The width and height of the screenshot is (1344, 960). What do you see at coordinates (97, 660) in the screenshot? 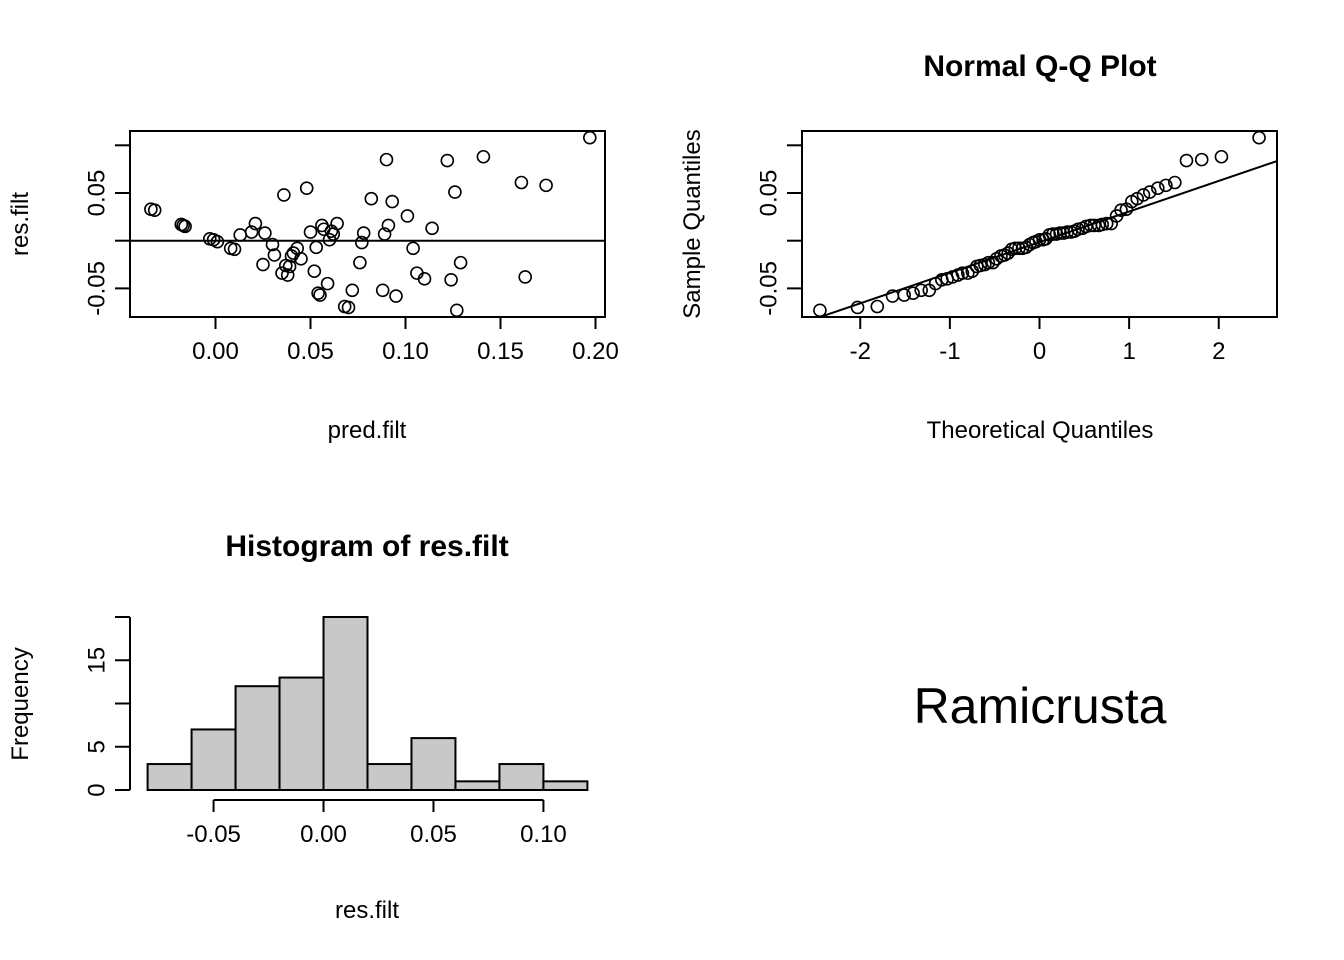
I see `histogram-y-tick-label: 15` at bounding box center [97, 660].